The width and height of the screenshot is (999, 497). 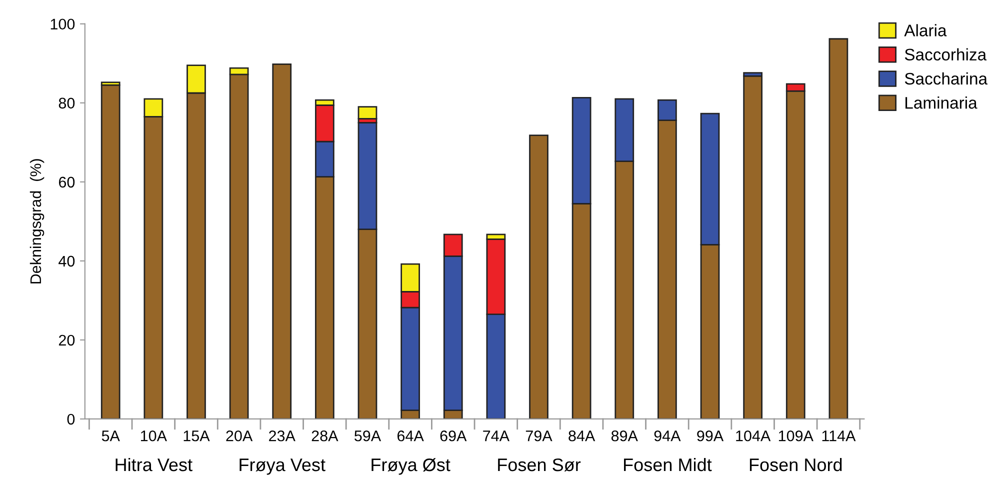 What do you see at coordinates (539, 436) in the screenshot?
I see `x-tick-label: 79A` at bounding box center [539, 436].